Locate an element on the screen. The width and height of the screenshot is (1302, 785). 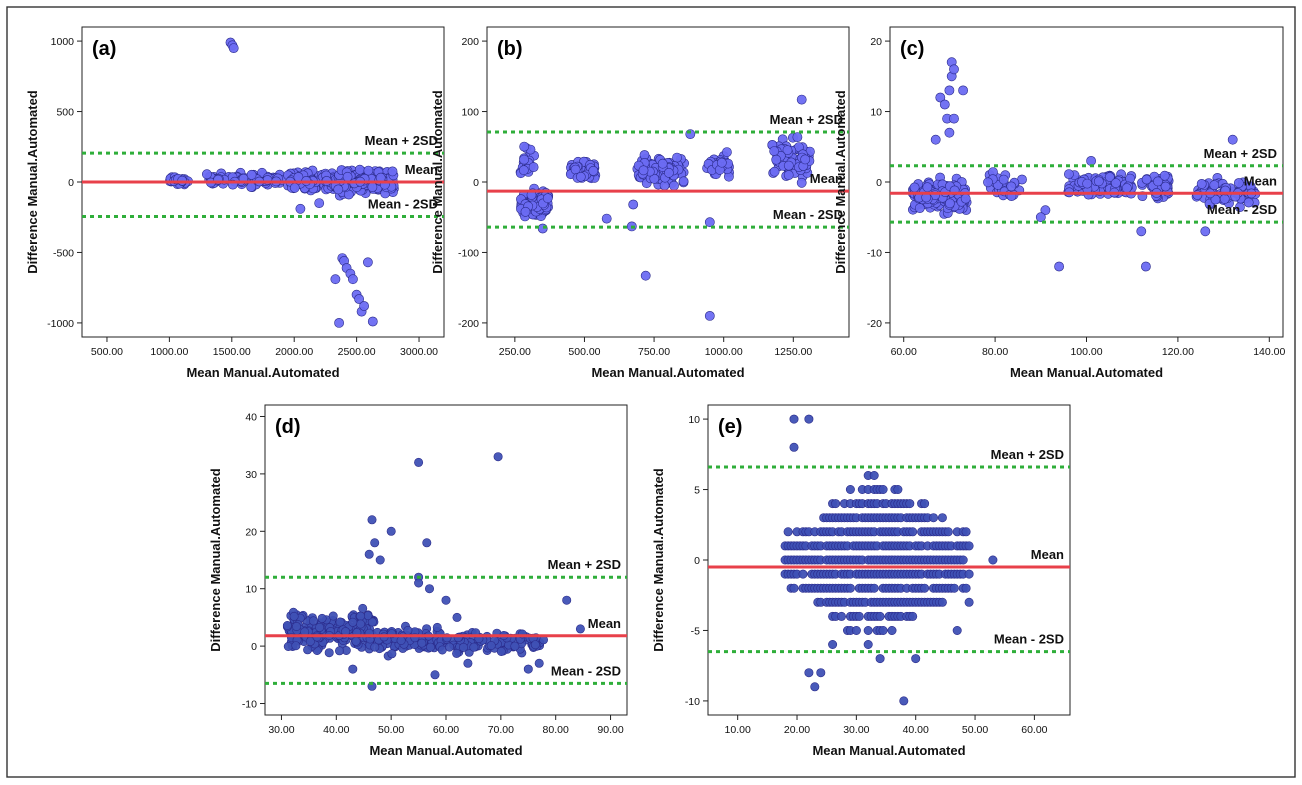
plot-area is located at coordinates (446, 560).